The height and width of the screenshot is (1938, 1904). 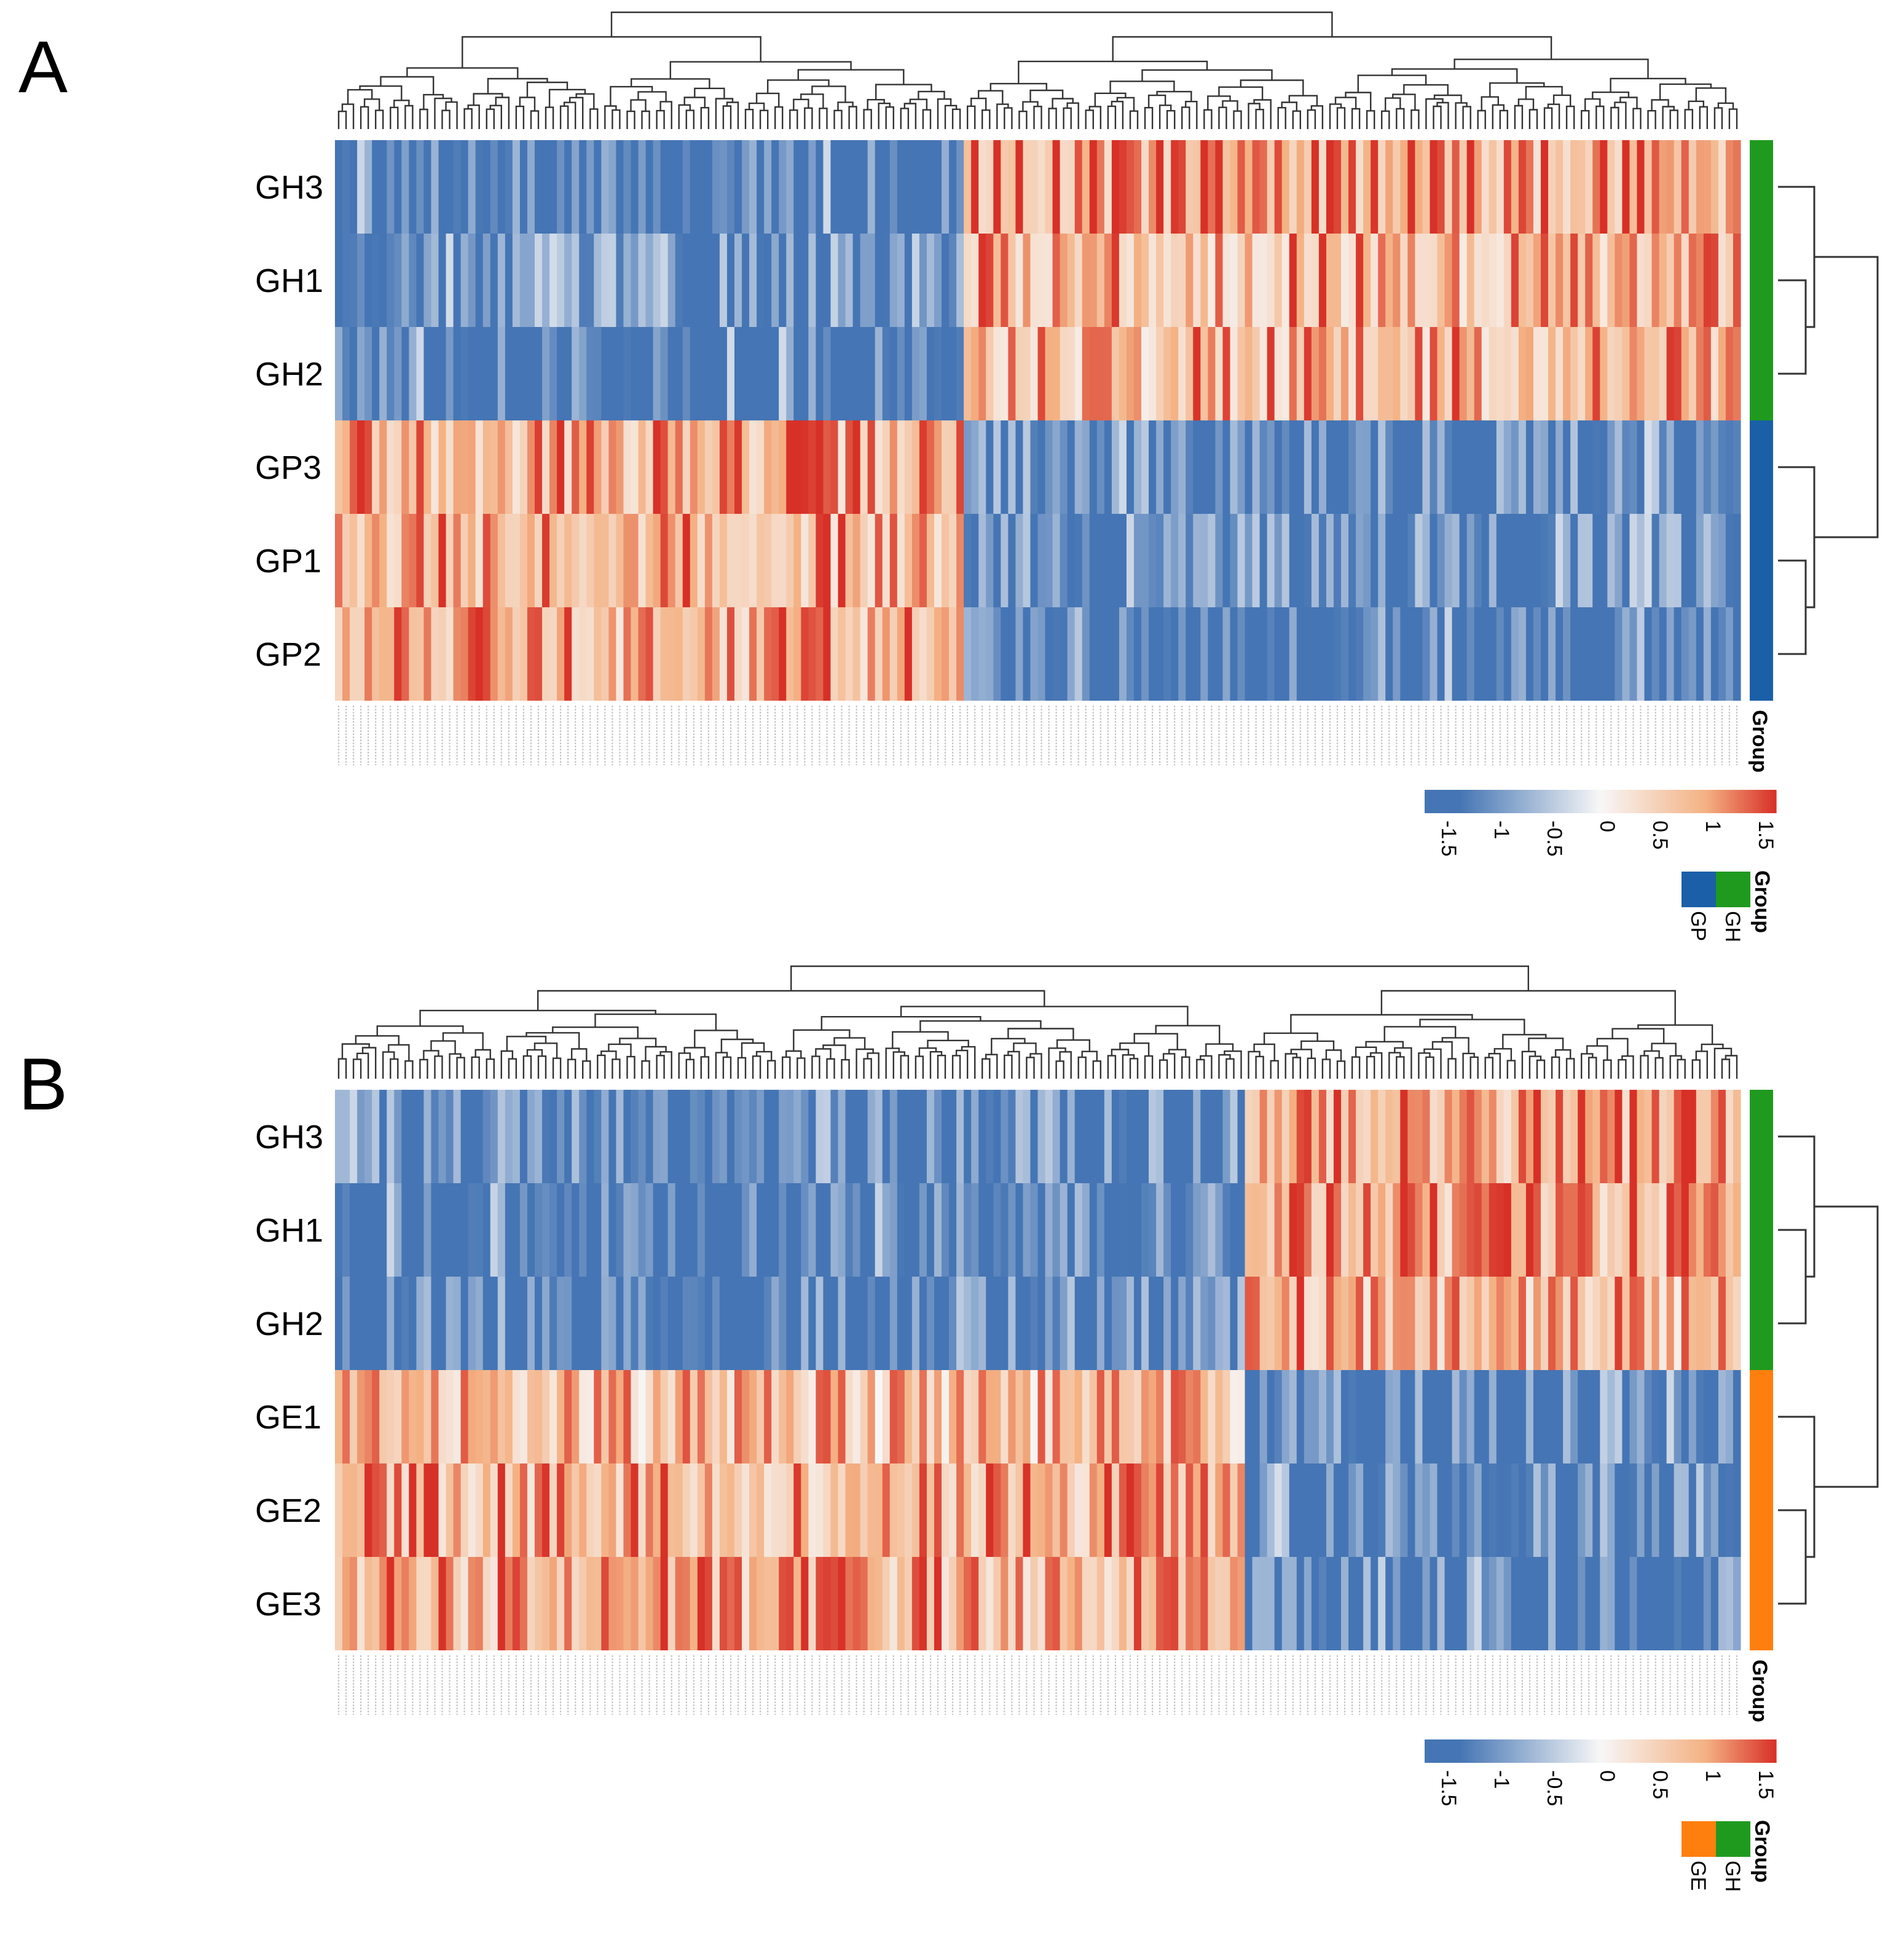 What do you see at coordinates (288, 654) in the screenshot?
I see `row-label-gp2: GP2` at bounding box center [288, 654].